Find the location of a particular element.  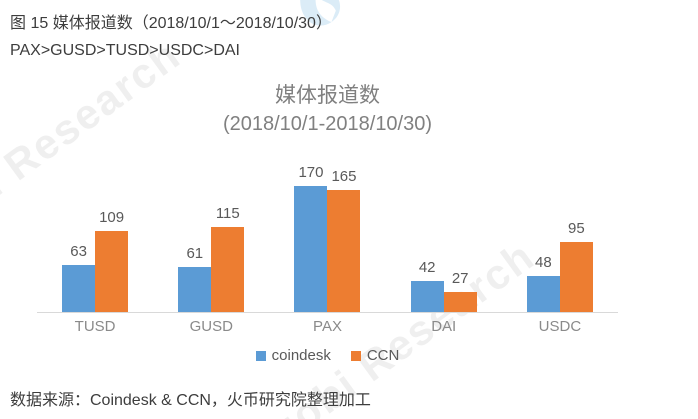

legend-item-CCN: CCN is located at coordinates (375, 355).